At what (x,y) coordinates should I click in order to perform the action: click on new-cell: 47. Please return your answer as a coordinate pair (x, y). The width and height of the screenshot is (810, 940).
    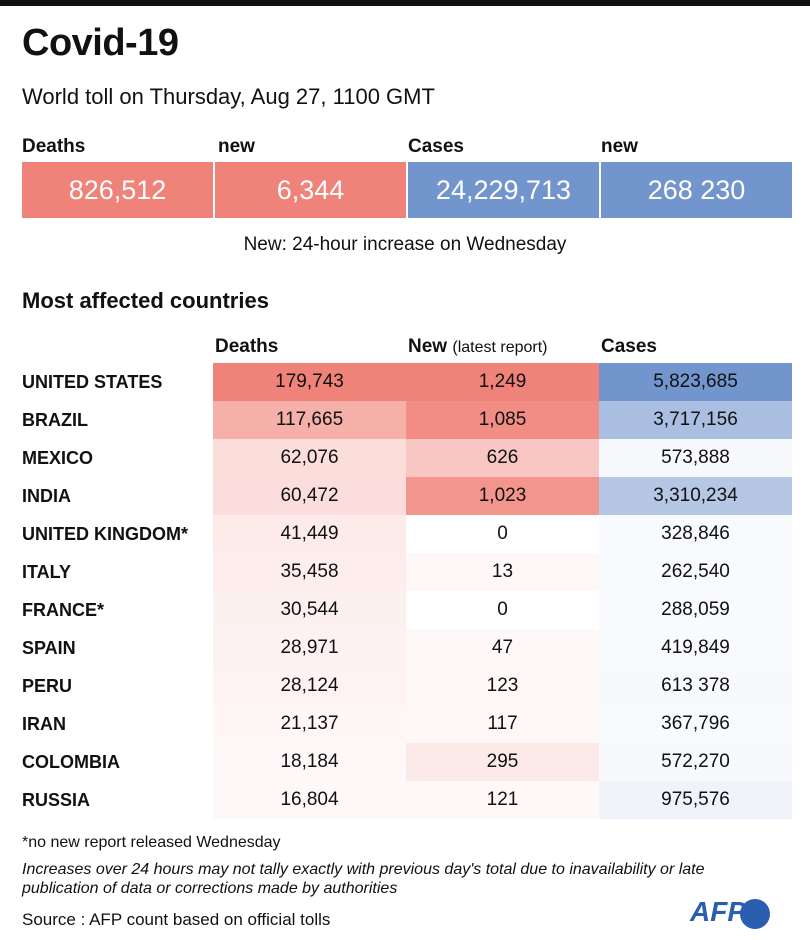
    Looking at the image, I should click on (502, 648).